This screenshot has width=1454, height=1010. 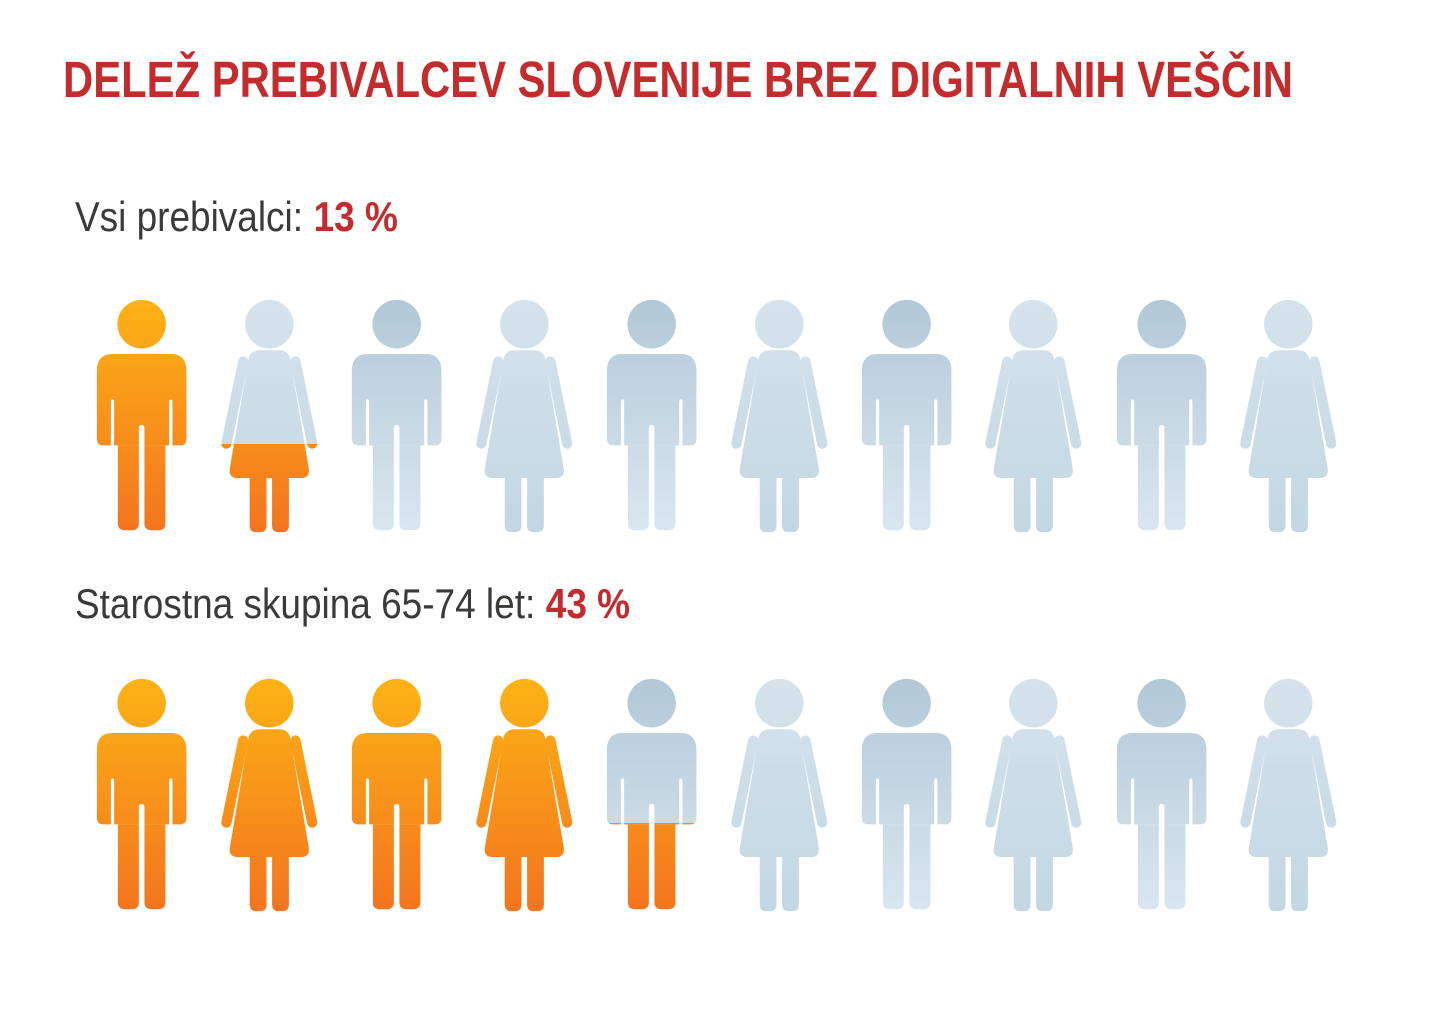 What do you see at coordinates (682, 217) in the screenshot?
I see `series-label-all-residents: Vsi prebivalci: 13 %` at bounding box center [682, 217].